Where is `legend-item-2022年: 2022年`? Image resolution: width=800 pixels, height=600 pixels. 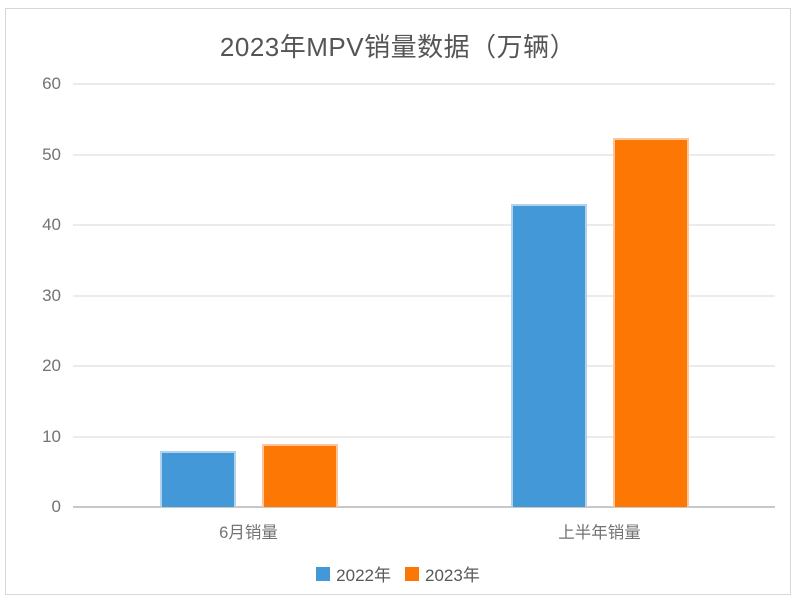
legend-item-2022年: 2022年 is located at coordinates (353, 573).